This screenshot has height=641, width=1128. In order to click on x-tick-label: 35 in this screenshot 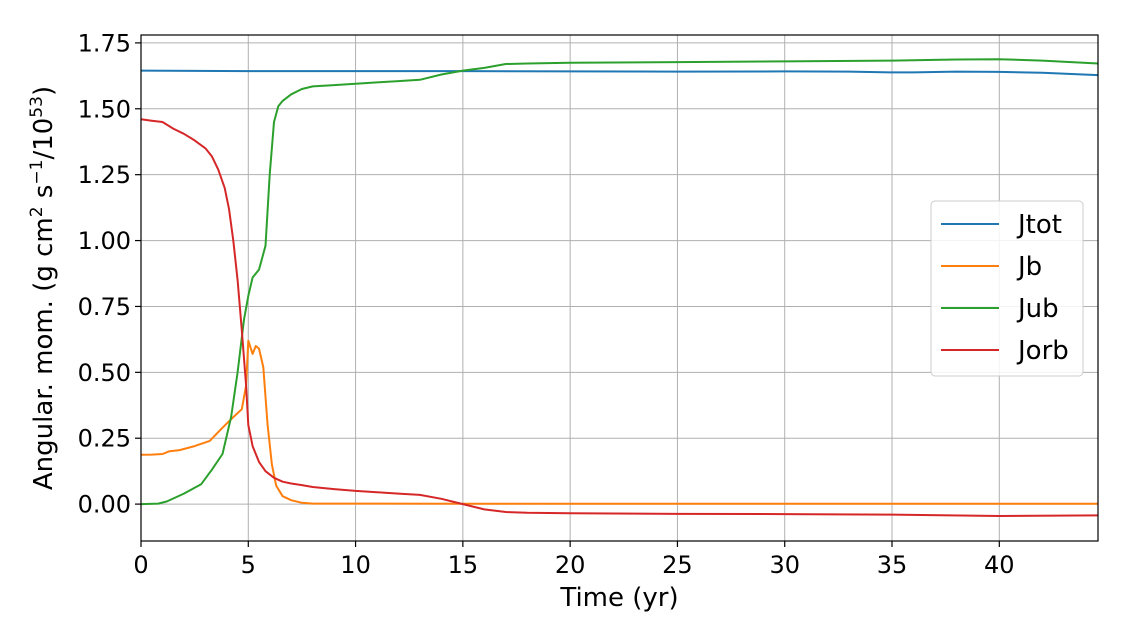, I will do `click(892, 565)`.